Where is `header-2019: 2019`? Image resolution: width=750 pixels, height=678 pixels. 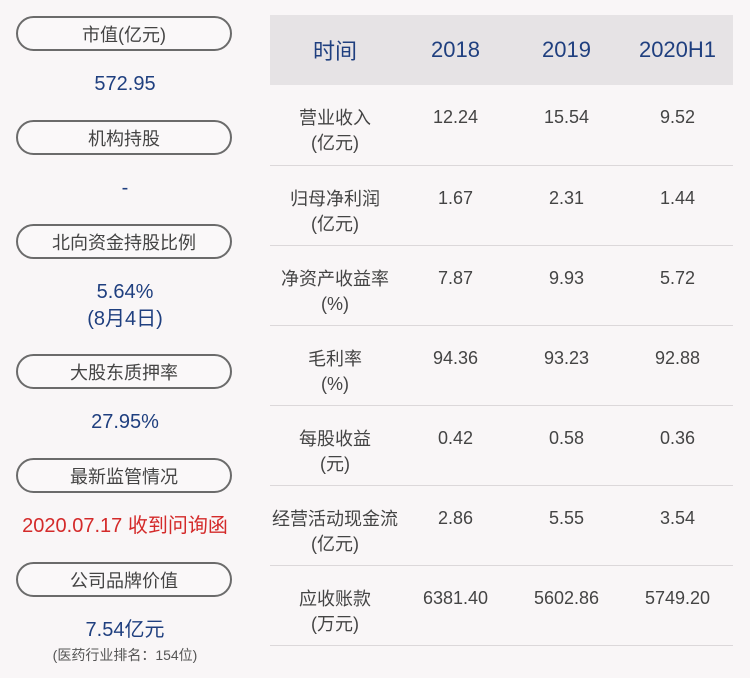 header-2019: 2019 is located at coordinates (566, 49).